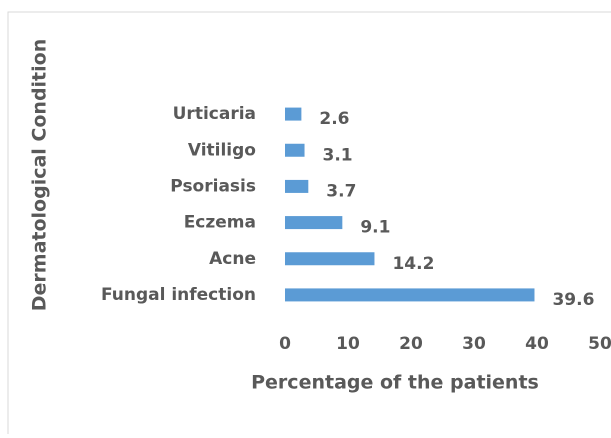  What do you see at coordinates (375, 228) in the screenshot?
I see `data-label: 9.1` at bounding box center [375, 228].